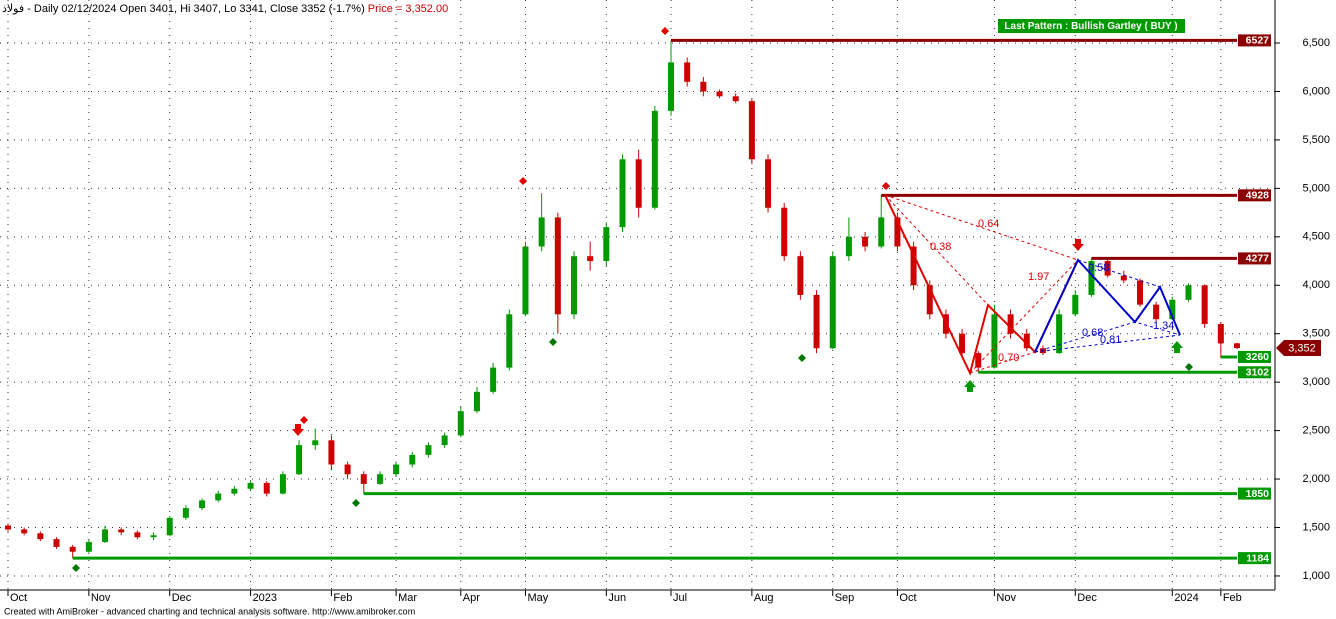 This screenshot has height=619, width=1336. Describe the element at coordinates (1316, 140) in the screenshot. I see `y-tick-label: 5,500` at that location.